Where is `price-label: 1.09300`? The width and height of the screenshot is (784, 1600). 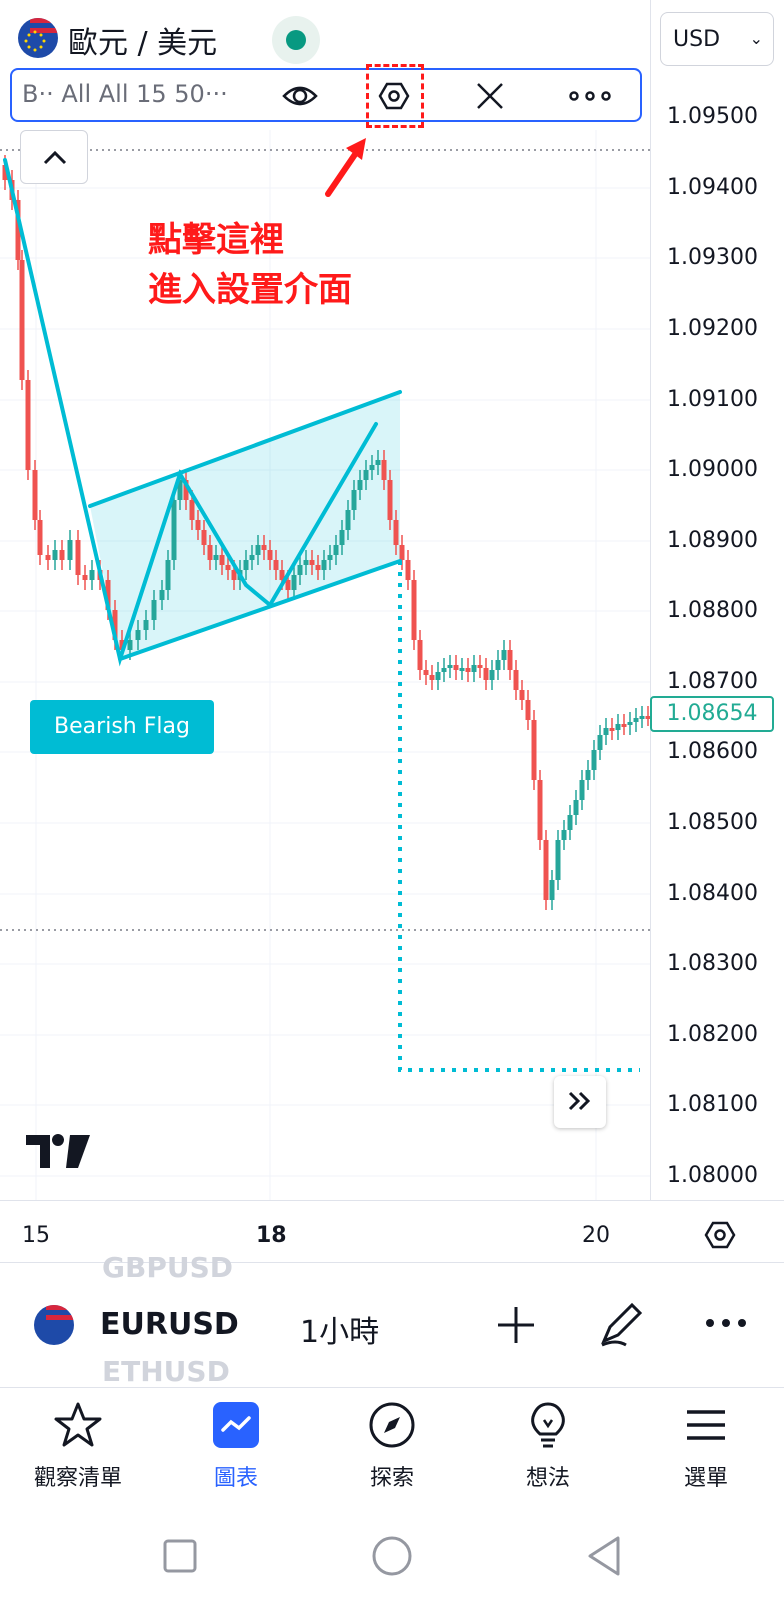
price-label: 1.09300 is located at coordinates (712, 257).